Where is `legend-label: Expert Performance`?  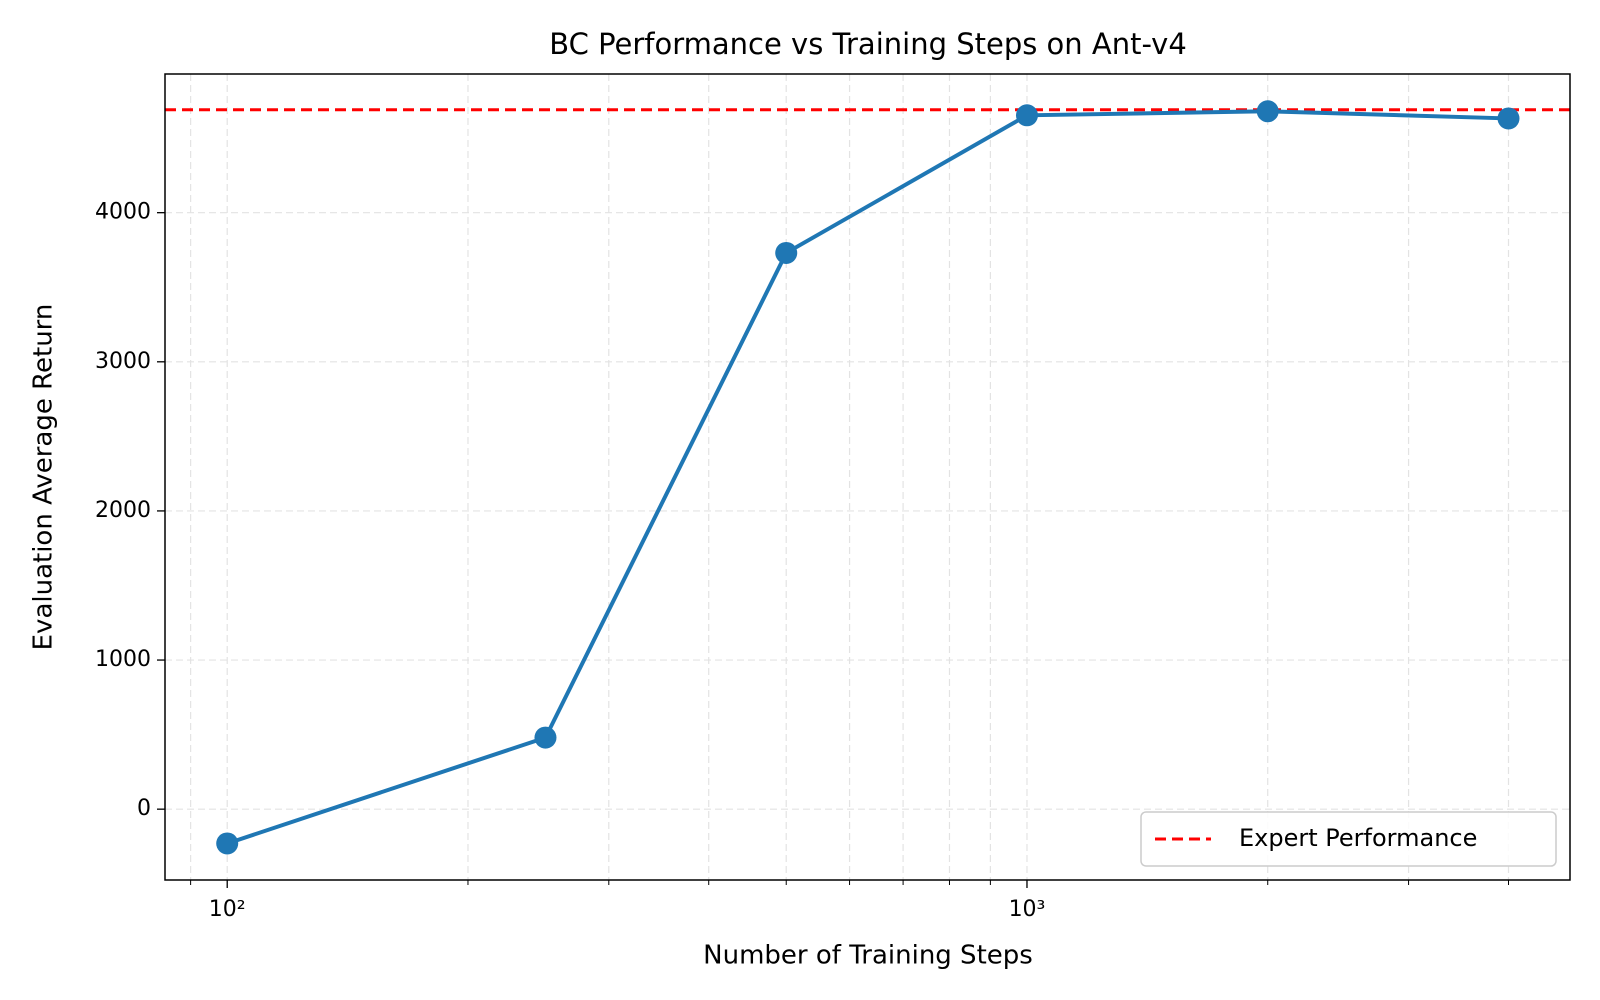
legend-label: Expert Performance is located at coordinates (1358, 838).